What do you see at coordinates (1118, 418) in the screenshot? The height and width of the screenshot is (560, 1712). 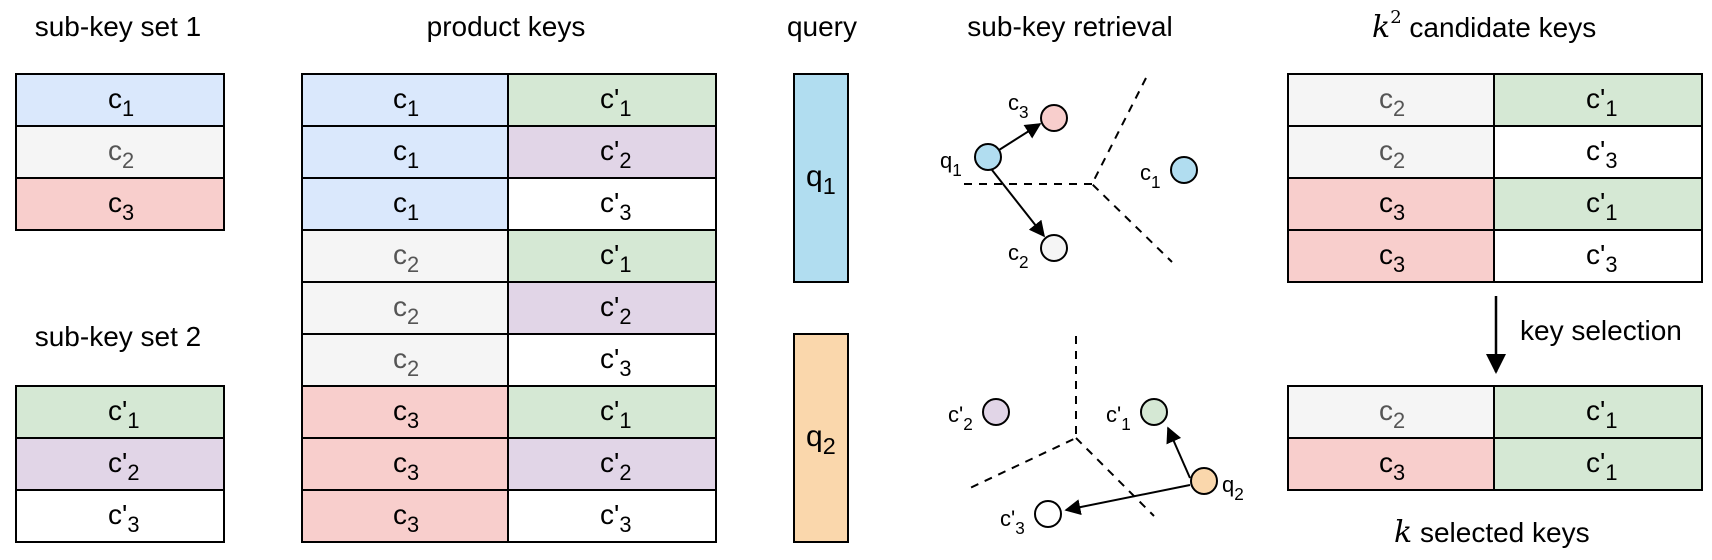 I see `point-label: c'1` at bounding box center [1118, 418].